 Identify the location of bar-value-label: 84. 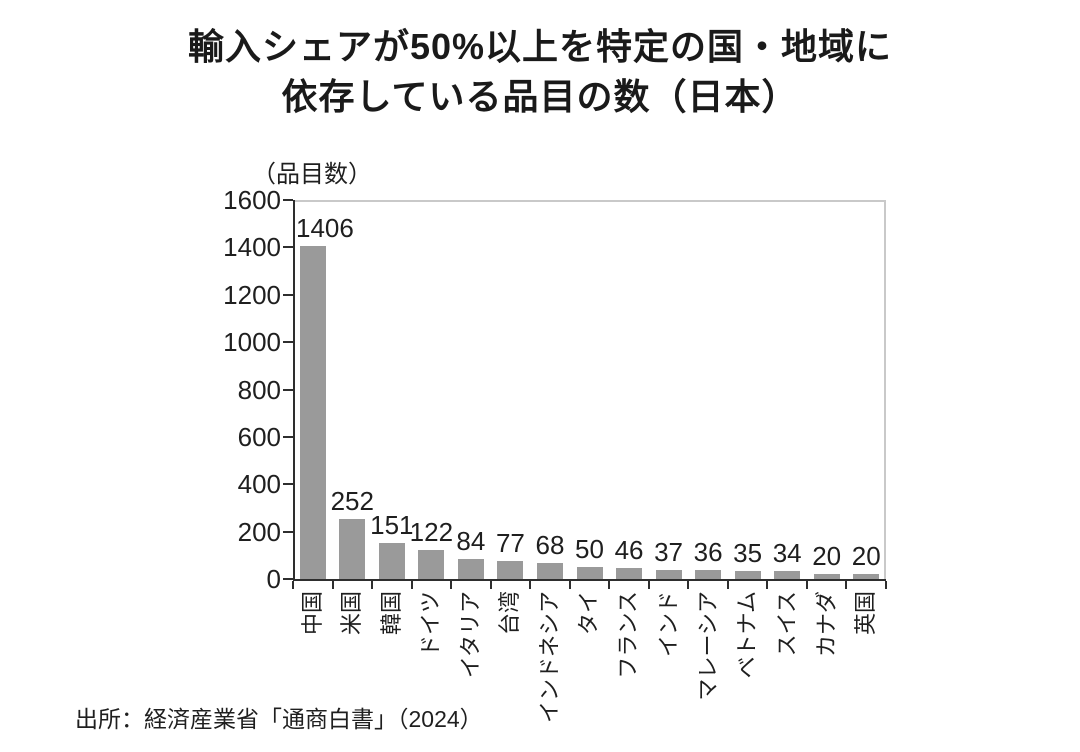
(471, 541).